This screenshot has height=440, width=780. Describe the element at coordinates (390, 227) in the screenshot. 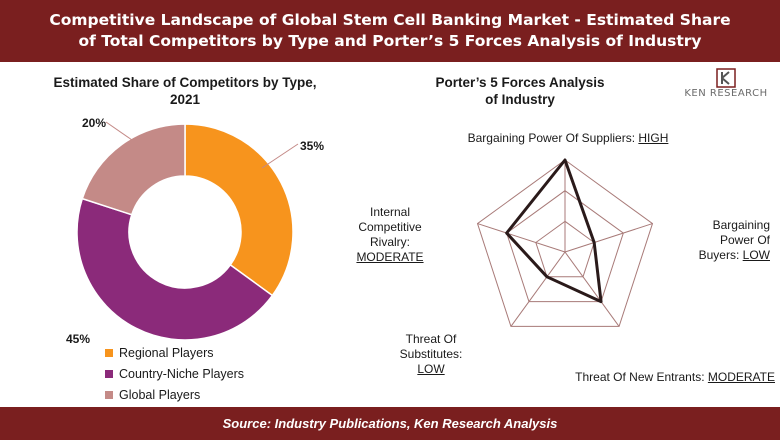

I see `radar-axis-name: Internal Competitive Rivalry:` at that location.